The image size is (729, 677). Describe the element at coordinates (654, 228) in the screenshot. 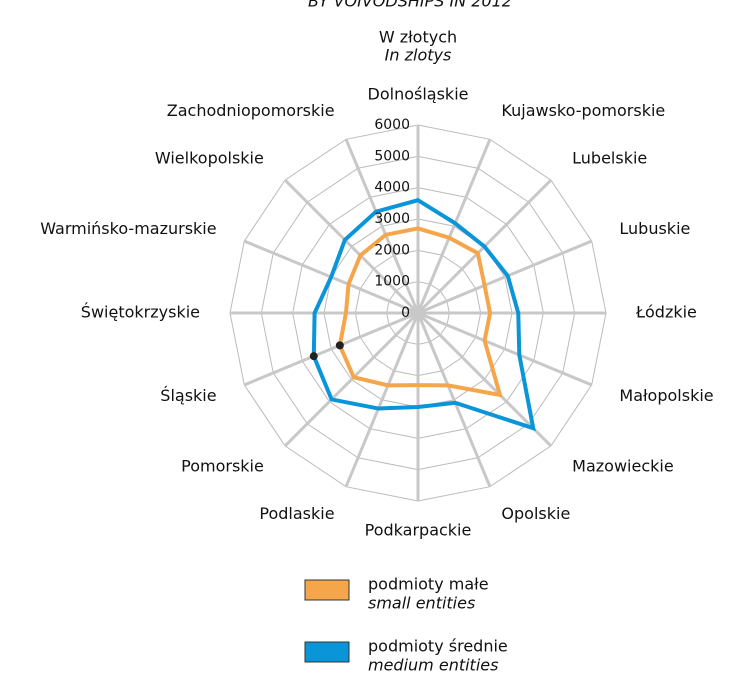

I see `category-label: Lubuskie` at that location.